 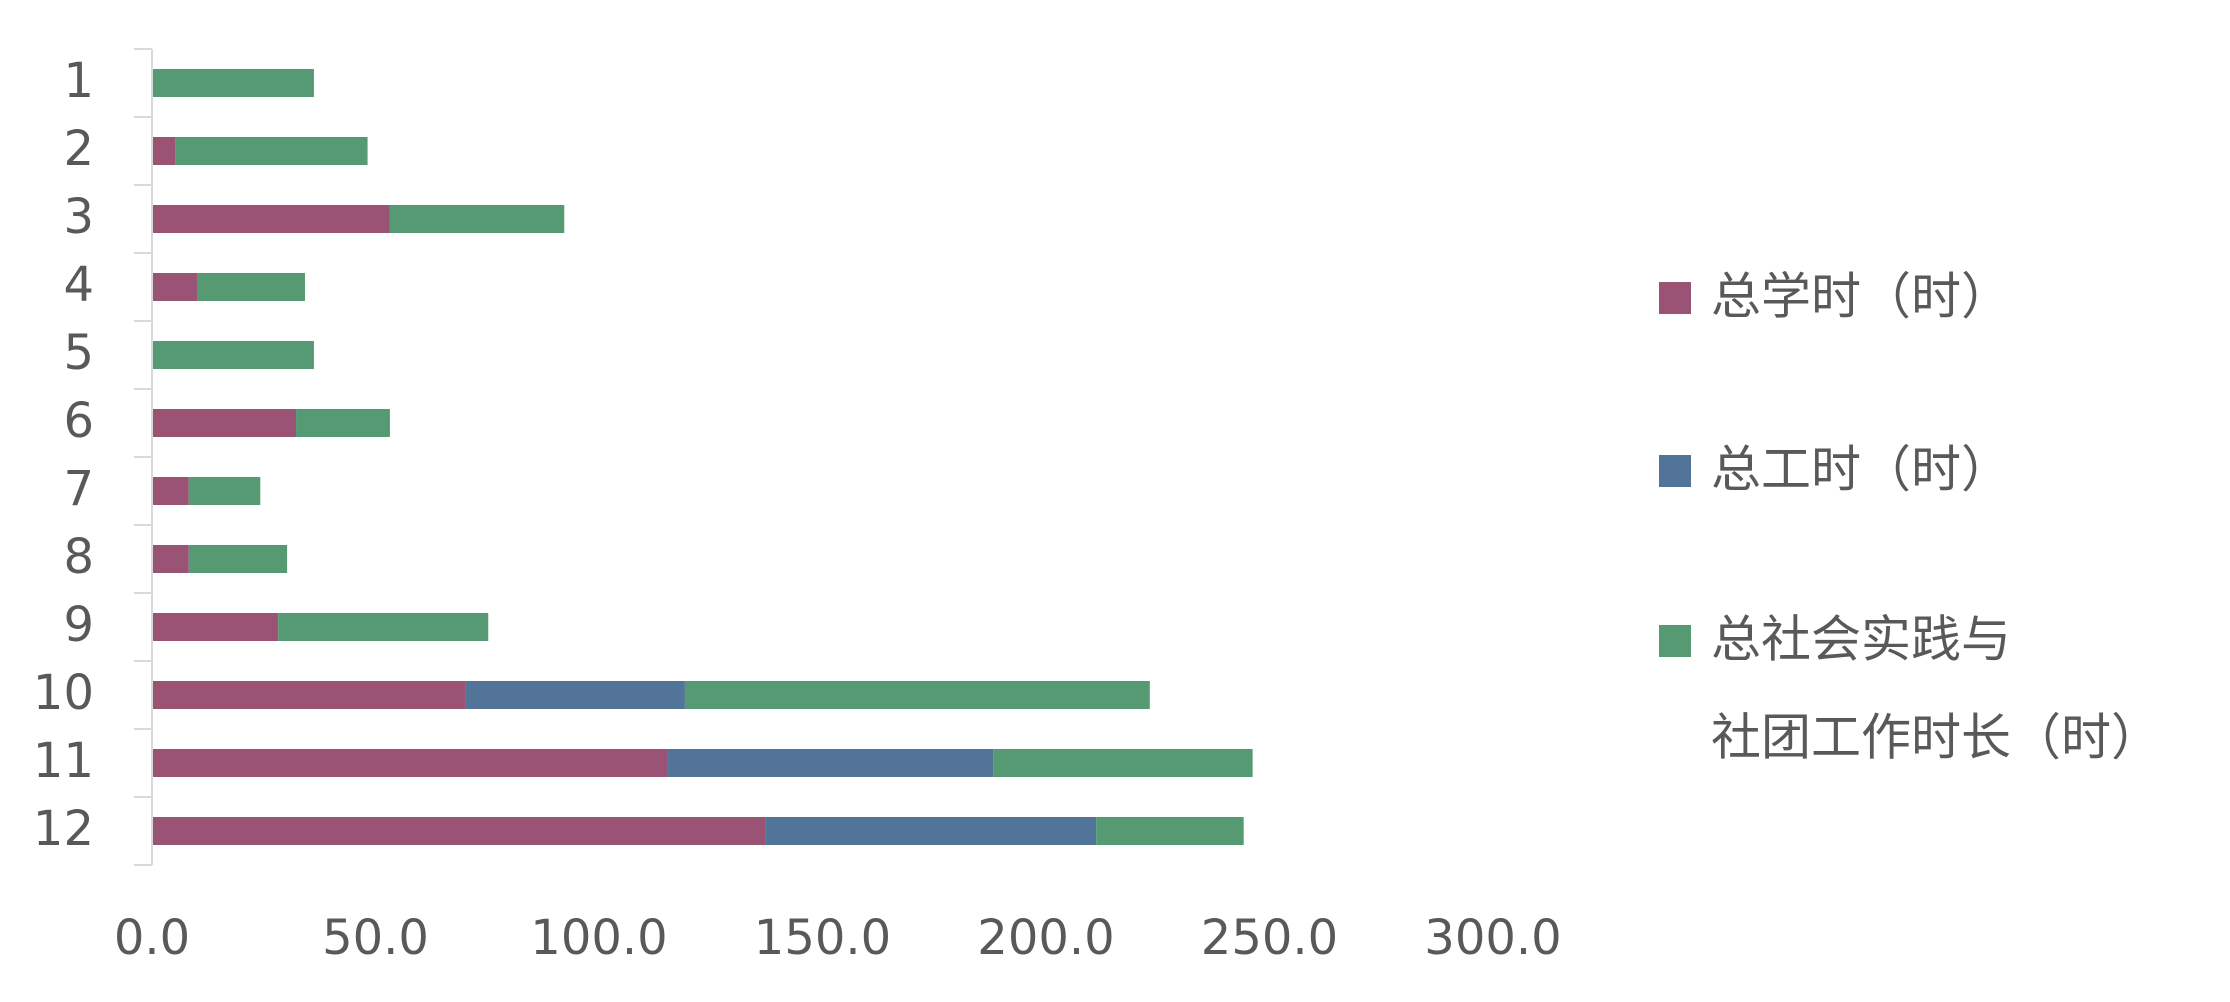 What do you see at coordinates (822, 938) in the screenshot?
I see `x-axis-tick-label: 150.0` at bounding box center [822, 938].